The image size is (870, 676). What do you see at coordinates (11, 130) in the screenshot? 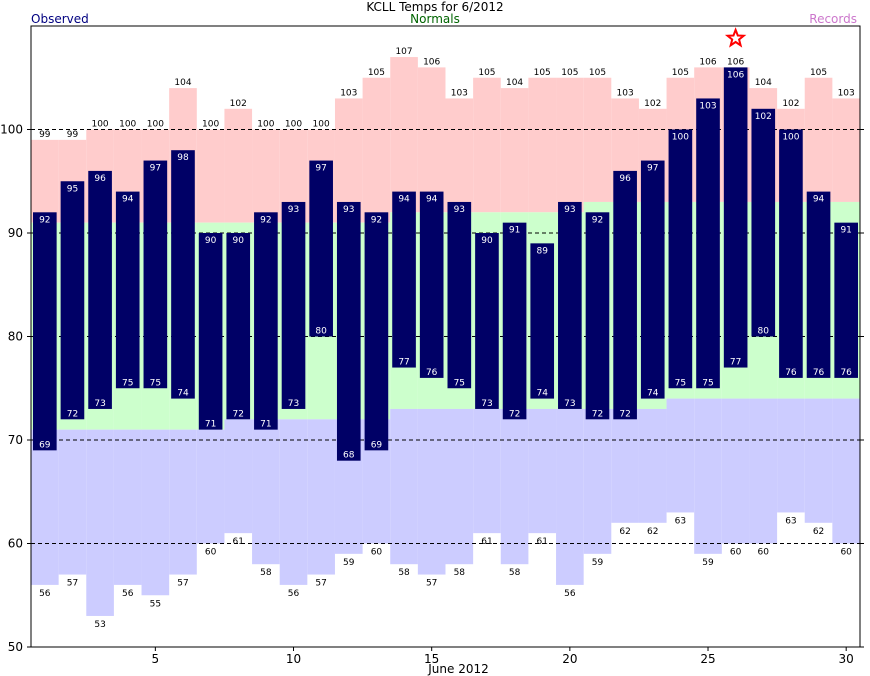
I see `y-tick-label: 100` at bounding box center [11, 130].